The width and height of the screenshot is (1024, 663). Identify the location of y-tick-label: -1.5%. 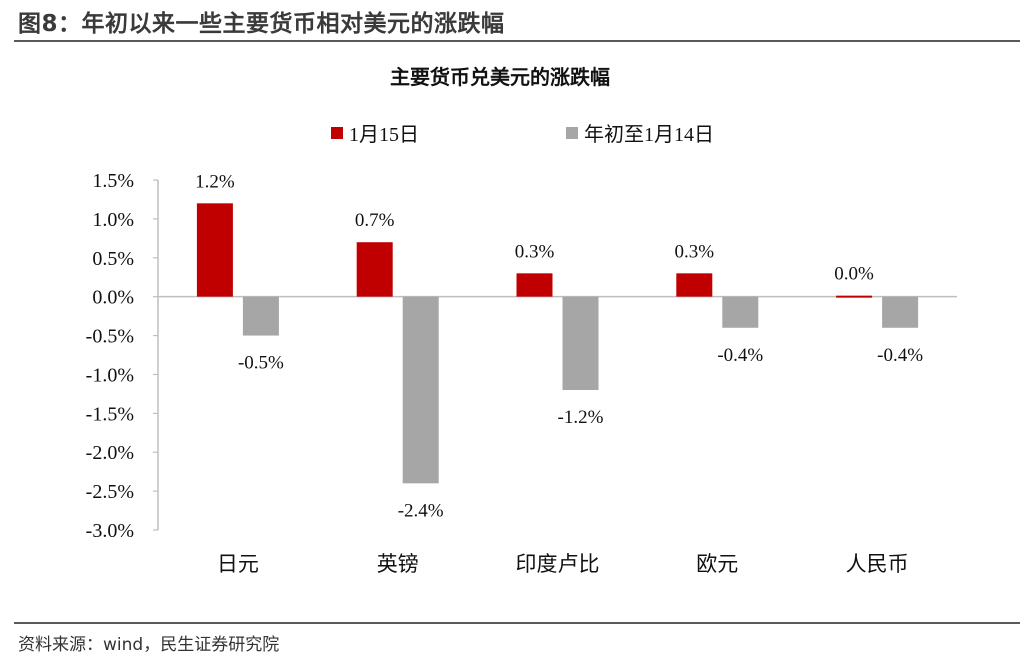
(110, 414).